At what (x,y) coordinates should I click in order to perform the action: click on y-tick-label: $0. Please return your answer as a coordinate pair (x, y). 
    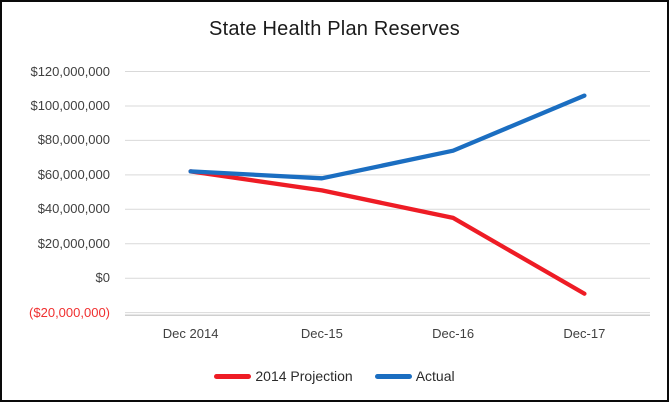
    Looking at the image, I should click on (102, 278).